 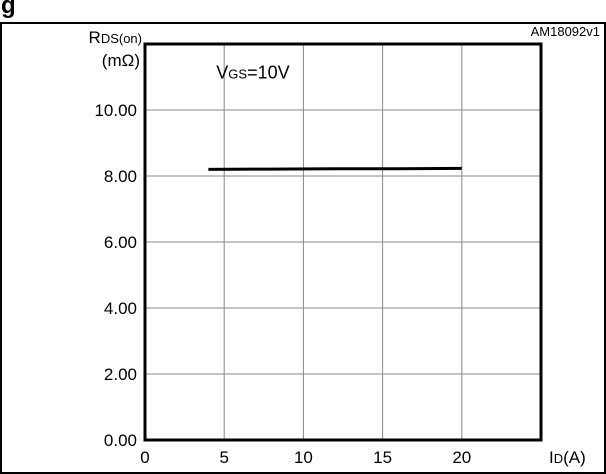 I want to click on y-tick-label: 10.00, so click(x=115, y=110).